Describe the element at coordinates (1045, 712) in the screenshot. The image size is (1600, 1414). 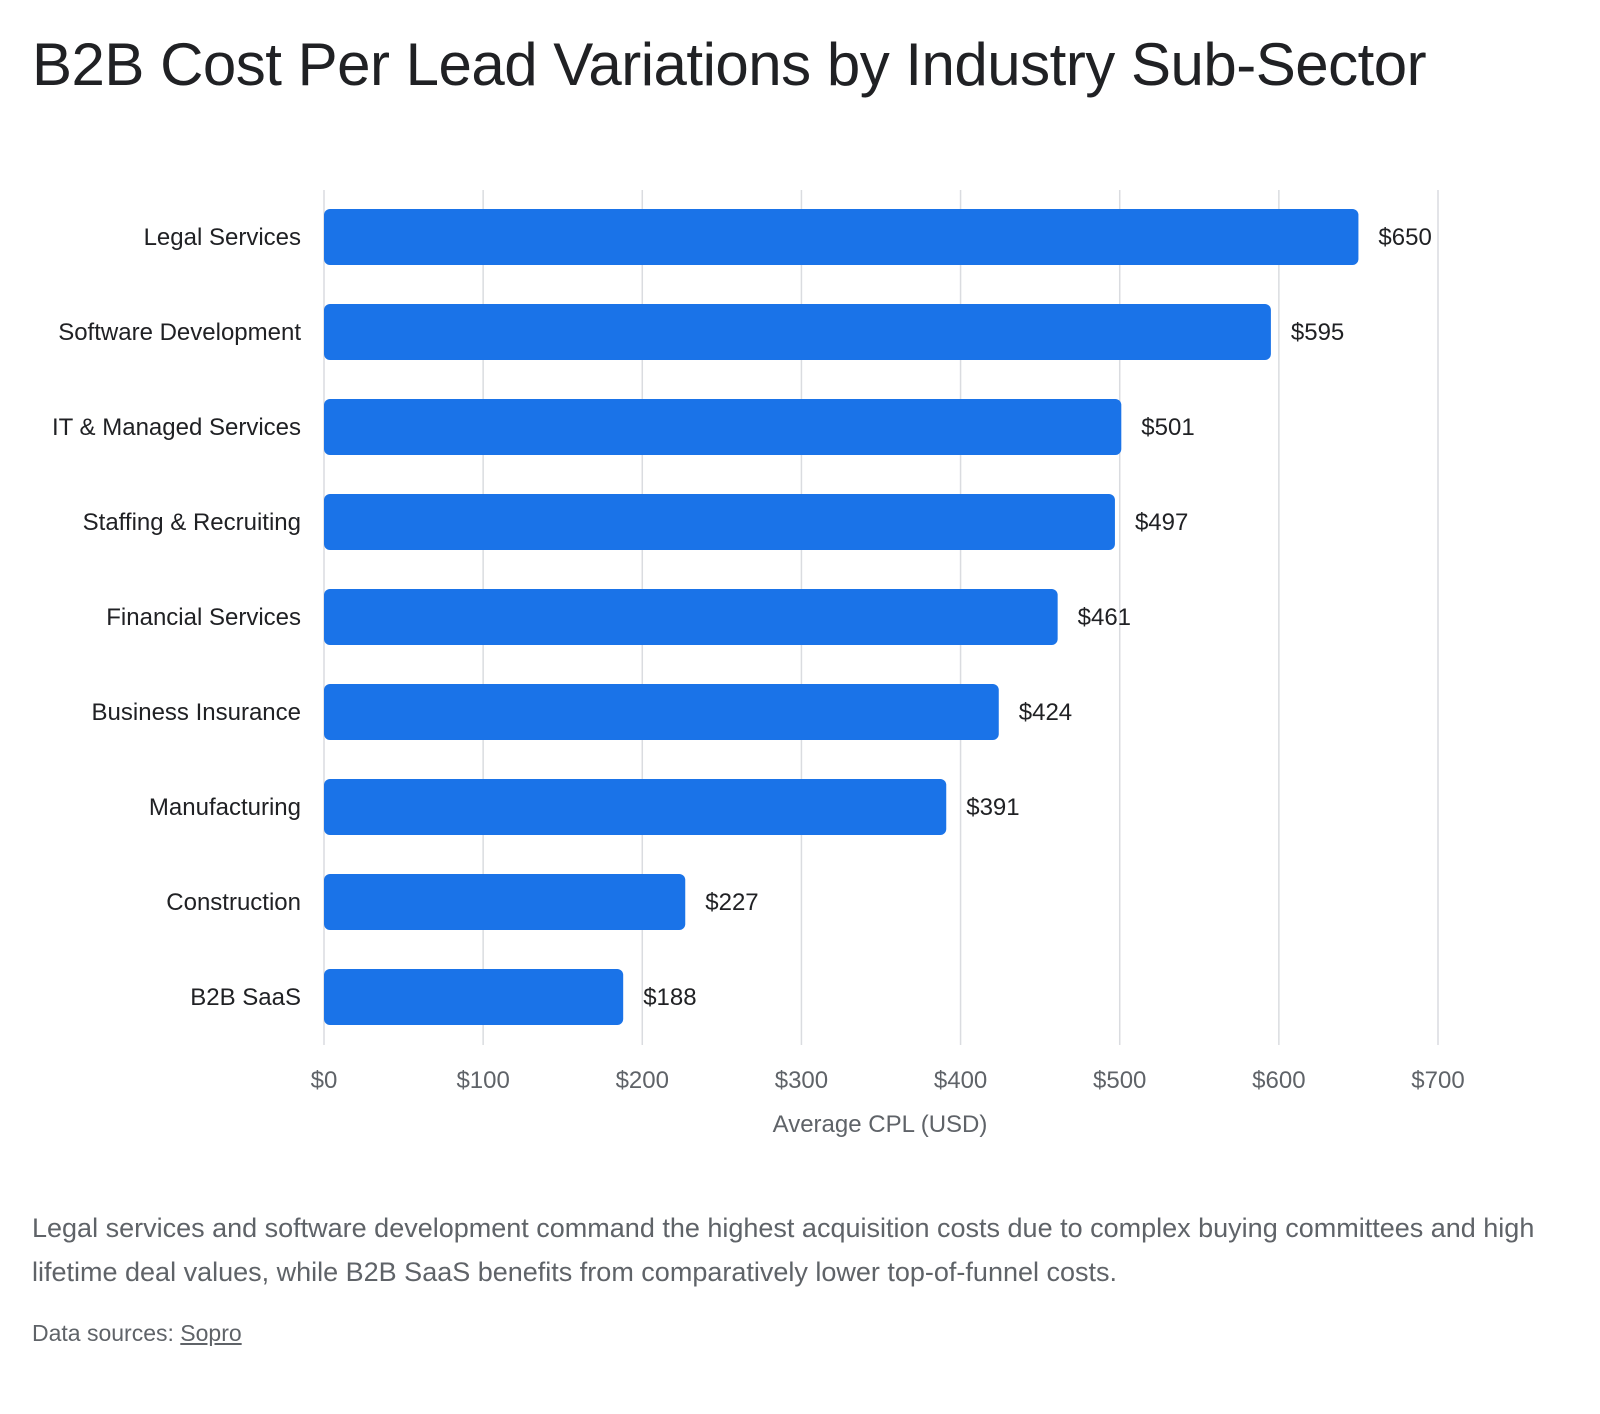
I see `value-label: $424` at that location.